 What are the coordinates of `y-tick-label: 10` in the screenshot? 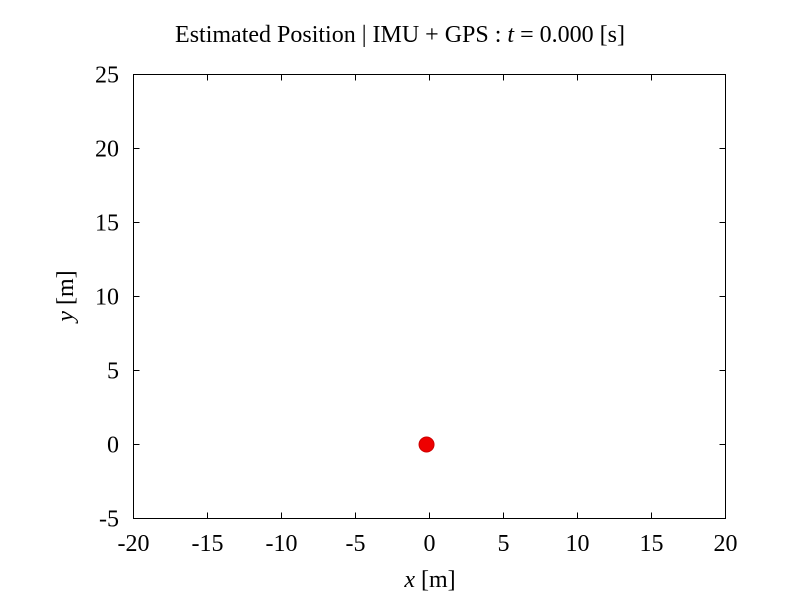 It's located at (107, 298).